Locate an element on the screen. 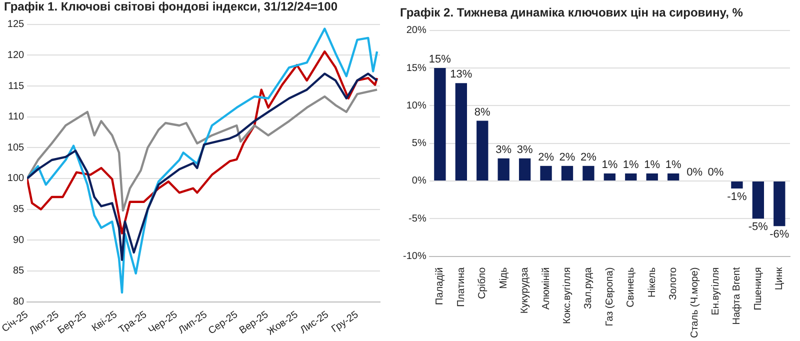 Image resolution: width=800 pixels, height=341 pixels. y-tick-label: 105 is located at coordinates (16, 148).